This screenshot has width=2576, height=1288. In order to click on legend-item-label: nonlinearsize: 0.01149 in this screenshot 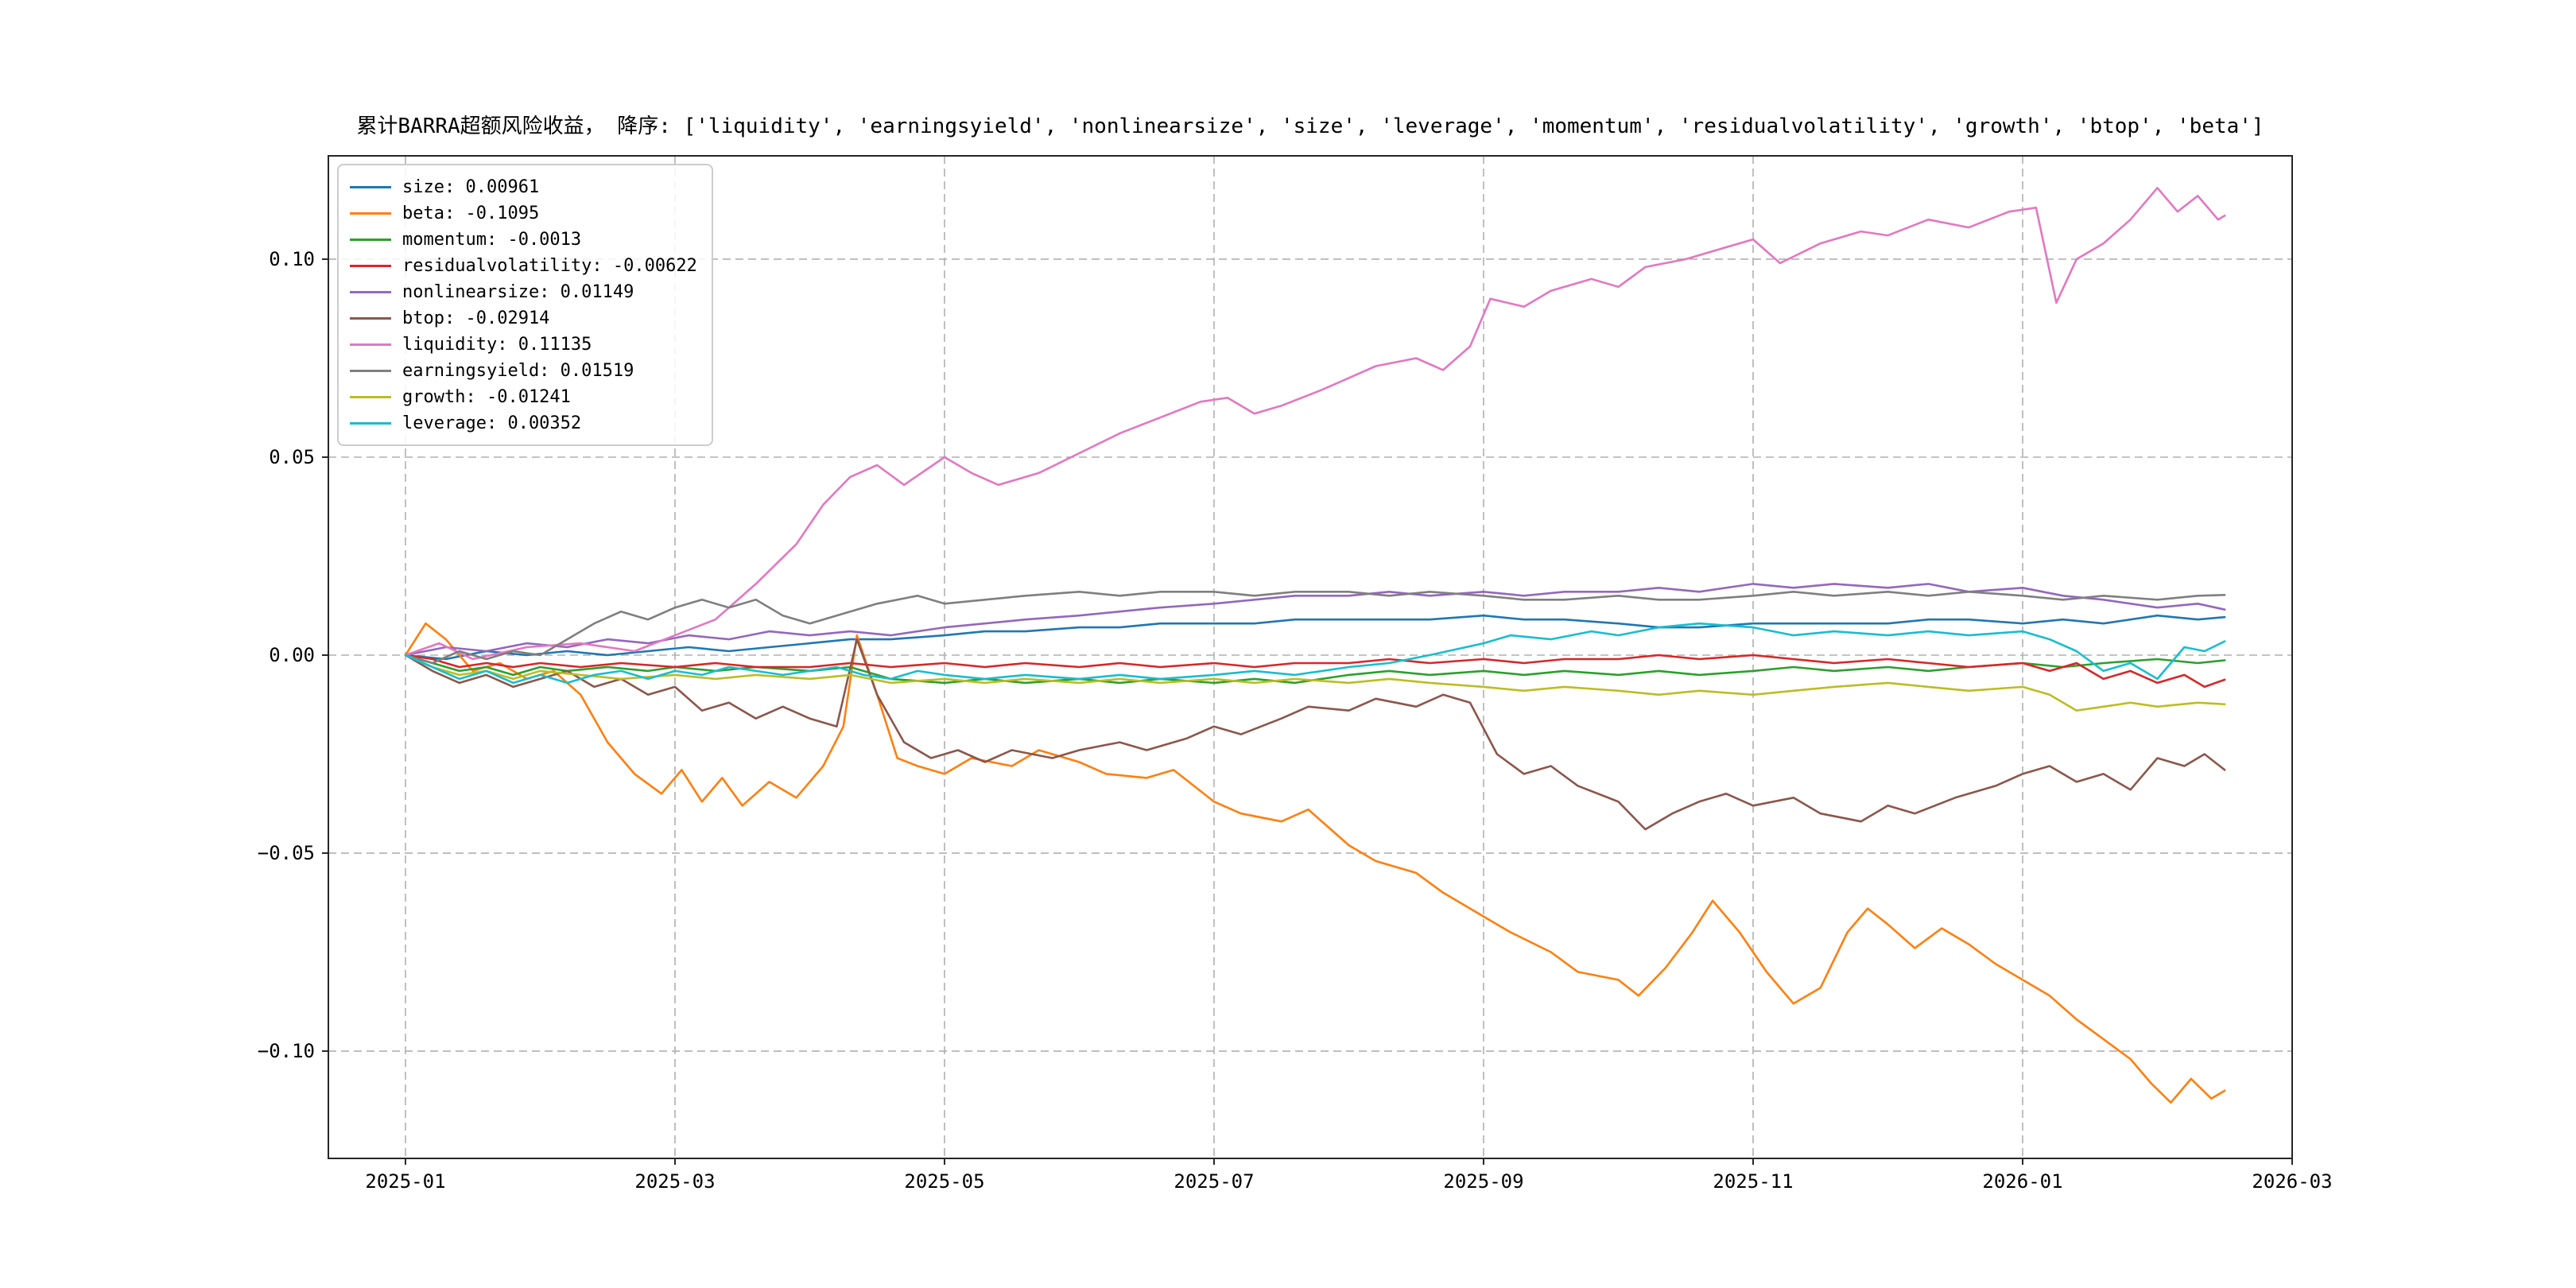, I will do `click(518, 292)`.